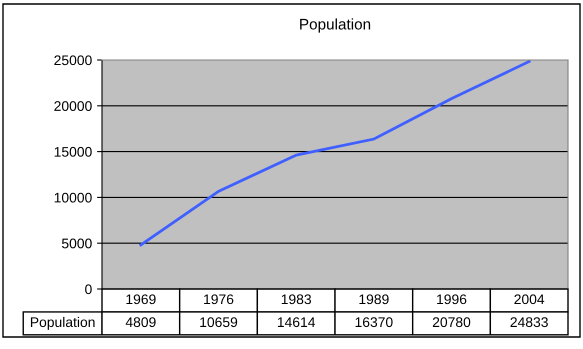 Image resolution: width=583 pixels, height=349 pixels. Describe the element at coordinates (451, 299) in the screenshot. I see `x-tick-label: 1996` at that location.